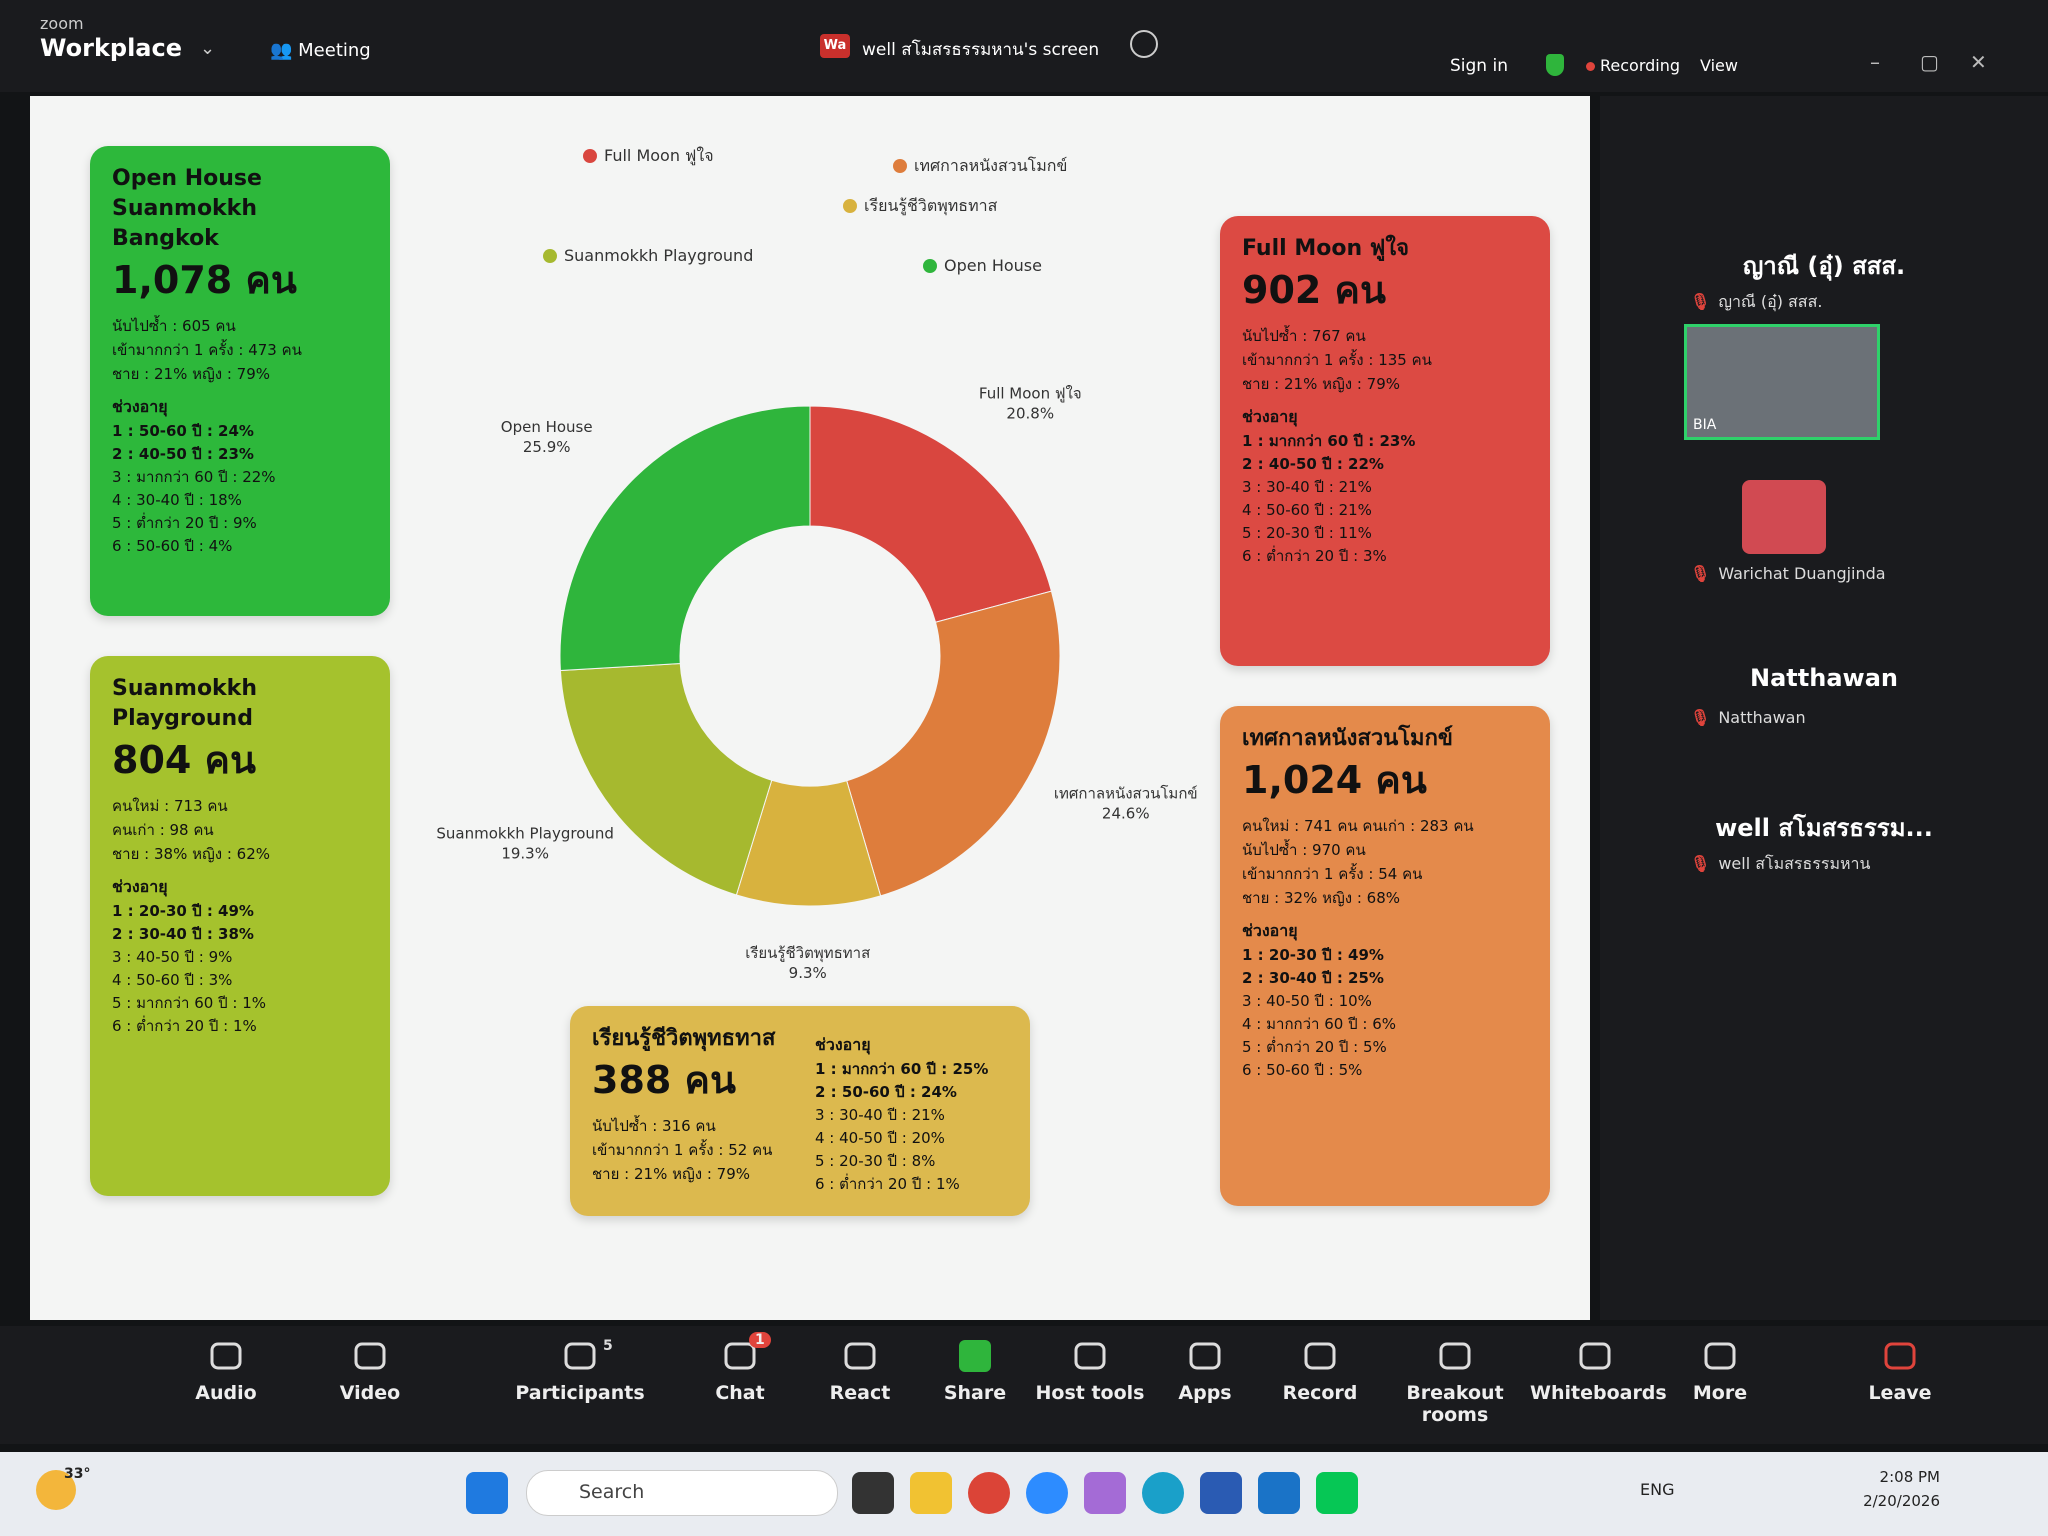 Image resolution: width=2048 pixels, height=1536 pixels. I want to click on toolbar-button: Share, so click(975, 1370).